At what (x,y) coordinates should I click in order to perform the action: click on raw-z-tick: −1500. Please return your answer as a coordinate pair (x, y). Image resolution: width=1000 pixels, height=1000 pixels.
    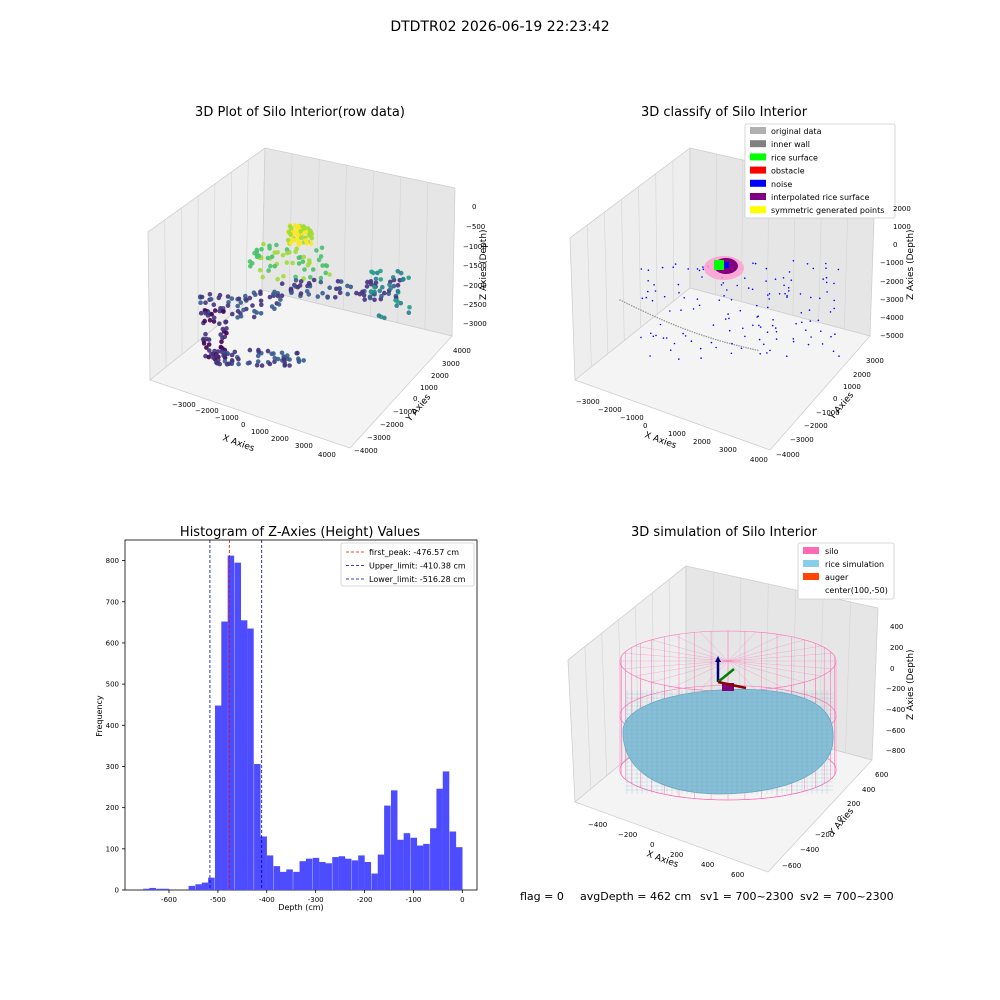
    Looking at the image, I should click on (475, 266).